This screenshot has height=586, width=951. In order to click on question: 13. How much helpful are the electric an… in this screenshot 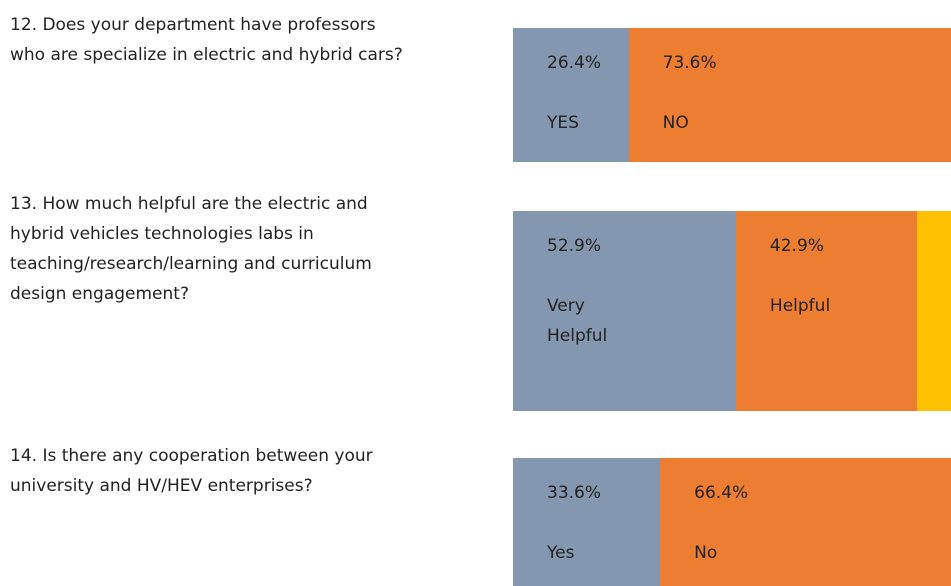, I will do `click(191, 249)`.